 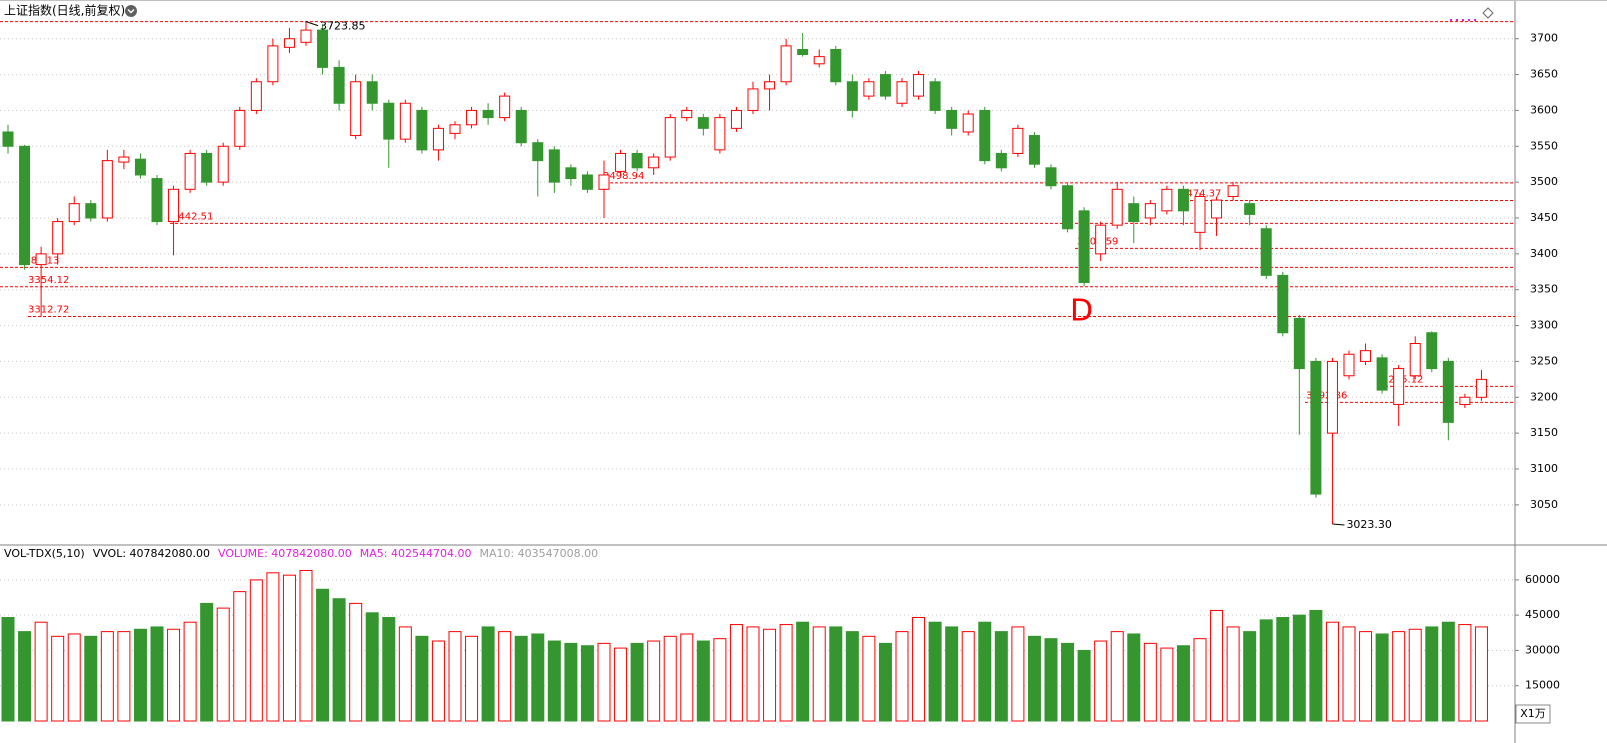 What do you see at coordinates (44, 553) in the screenshot?
I see `indicator-header: VOL-TDX(5,10)` at bounding box center [44, 553].